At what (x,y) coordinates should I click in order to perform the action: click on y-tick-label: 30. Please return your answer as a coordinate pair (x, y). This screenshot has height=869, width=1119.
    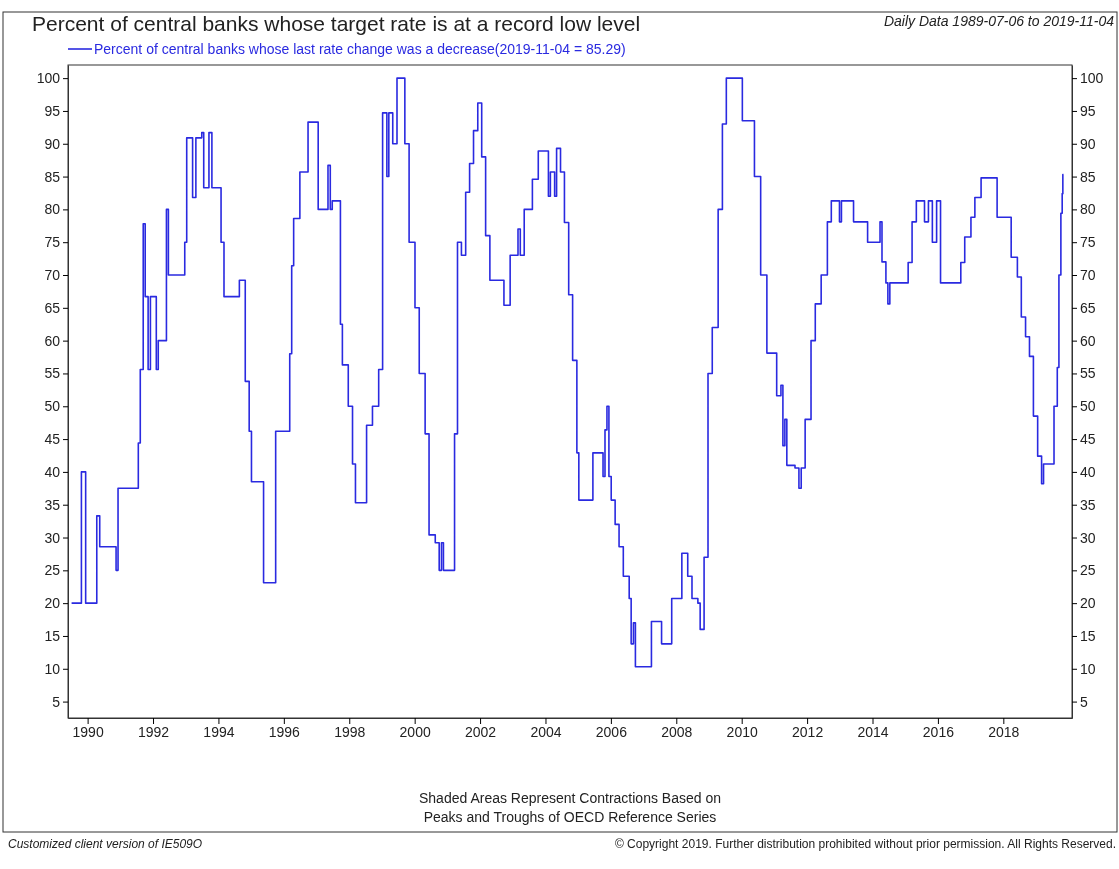
    Looking at the image, I should click on (52, 537).